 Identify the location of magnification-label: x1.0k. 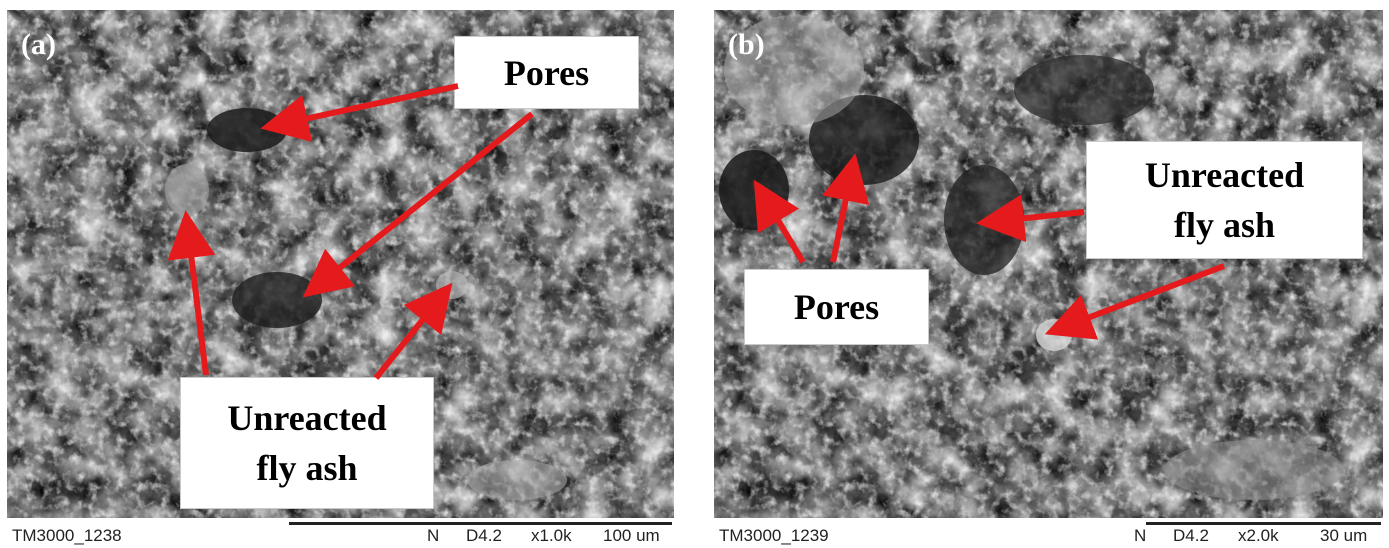
(551, 536).